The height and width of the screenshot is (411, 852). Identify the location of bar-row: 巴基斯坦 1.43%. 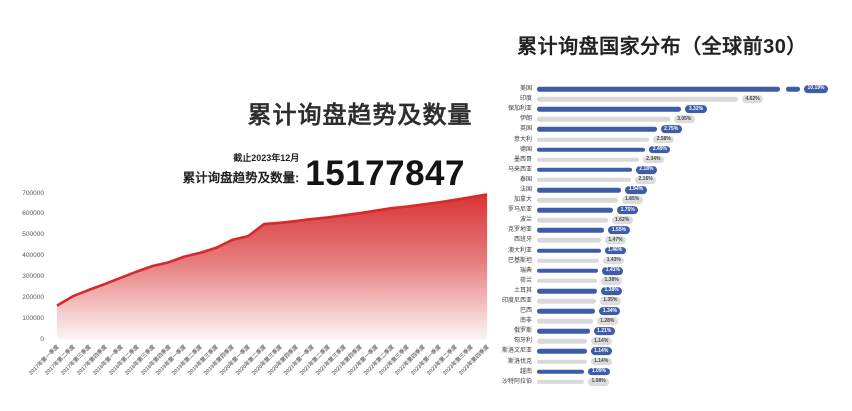
(669, 261).